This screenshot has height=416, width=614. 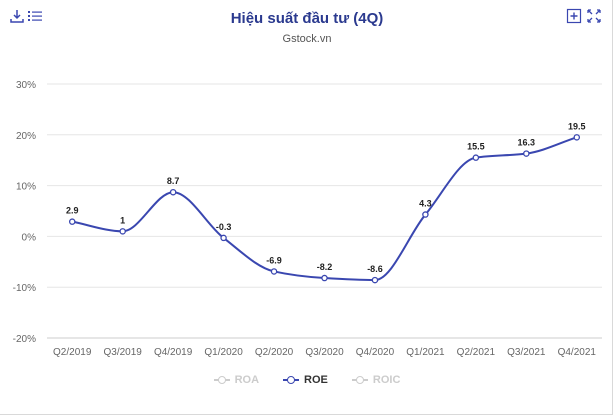 What do you see at coordinates (574, 16) in the screenshot?
I see `plus-box-icon` at bounding box center [574, 16].